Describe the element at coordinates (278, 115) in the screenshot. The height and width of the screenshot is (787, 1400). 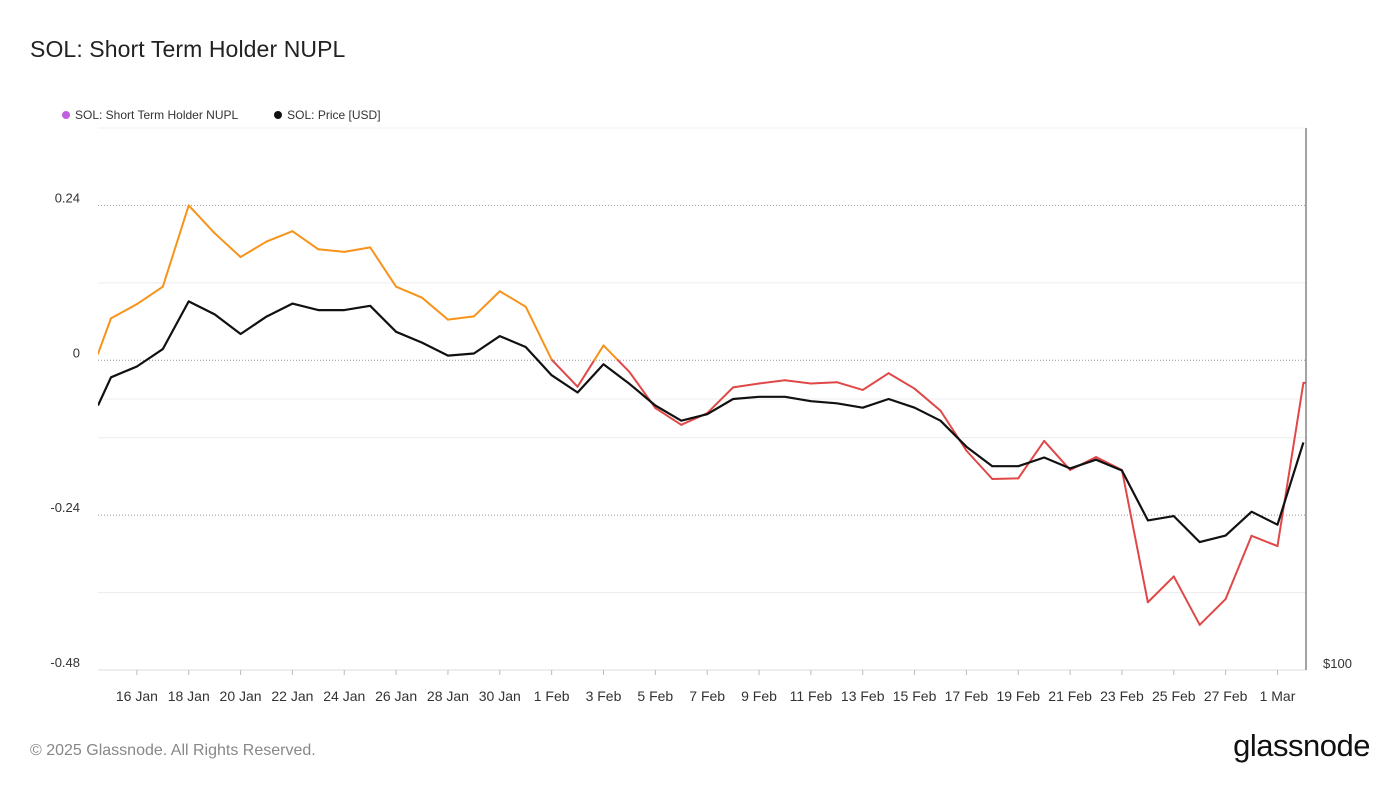
I see `legend-dot-price` at that location.